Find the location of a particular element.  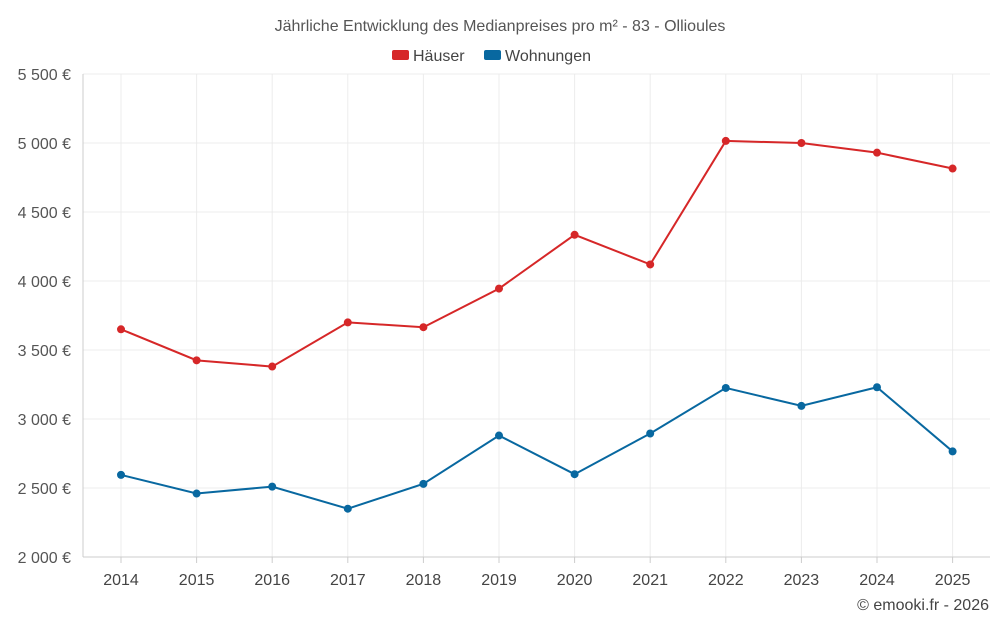

y-tick-label: 3 500 € is located at coordinates (44, 351).